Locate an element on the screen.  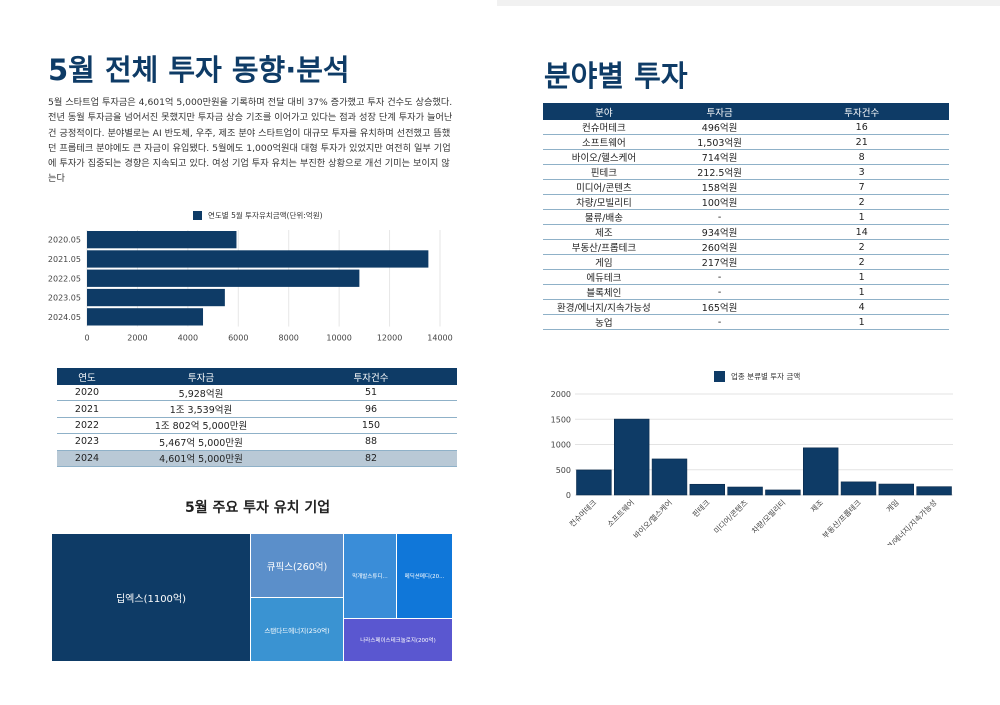
table-row: 차량/모빌리티 100억원 2 is located at coordinates (746, 202).